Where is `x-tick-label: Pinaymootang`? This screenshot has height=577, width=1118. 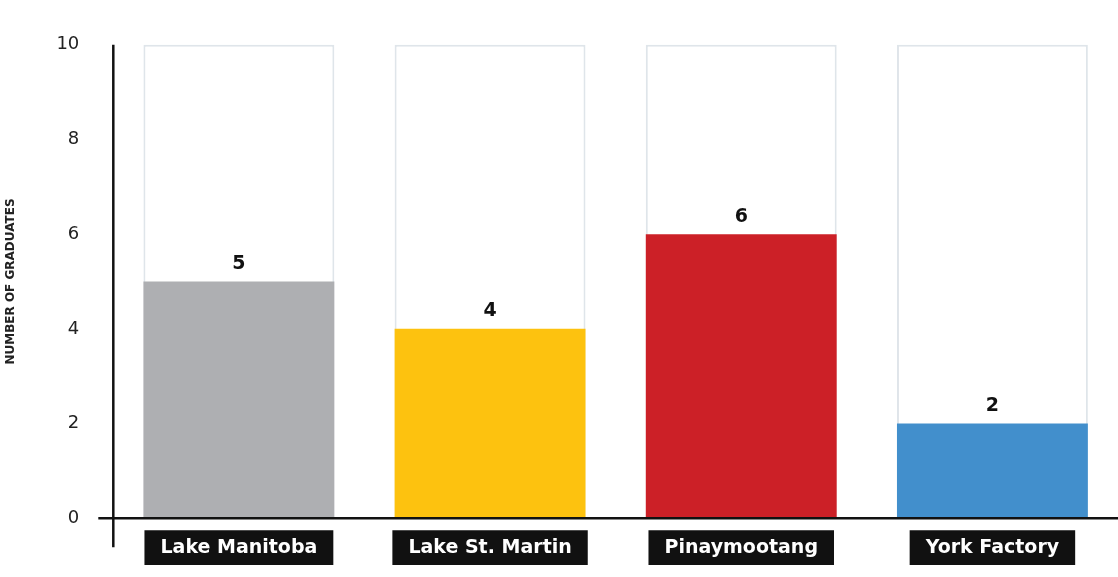 x-tick-label: Pinaymootang is located at coordinates (741, 545).